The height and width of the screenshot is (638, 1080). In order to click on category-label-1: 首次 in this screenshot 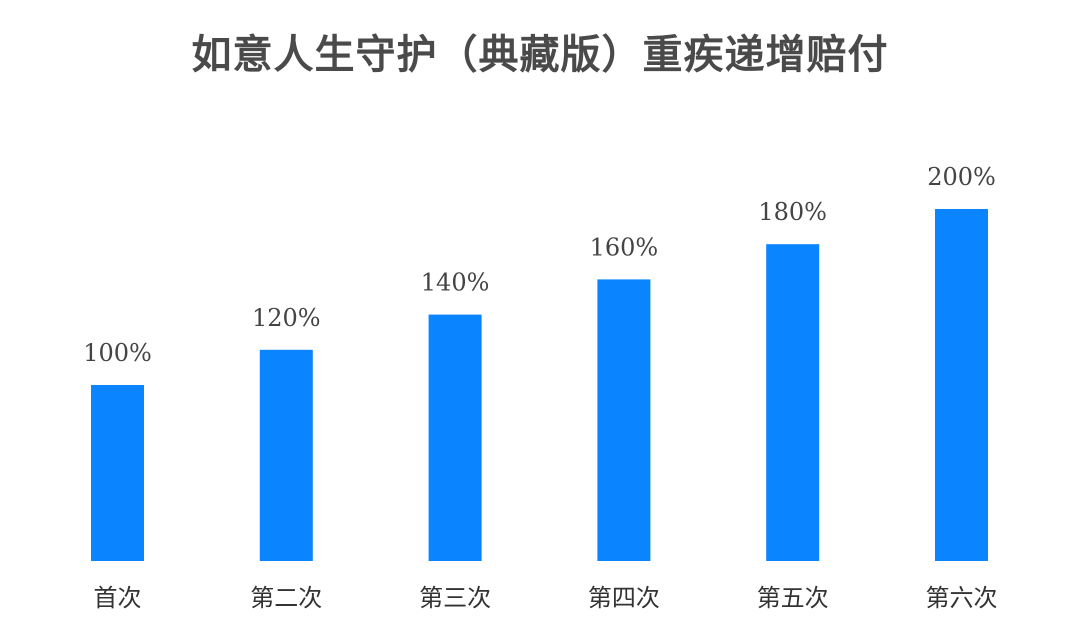, I will do `click(118, 598)`.